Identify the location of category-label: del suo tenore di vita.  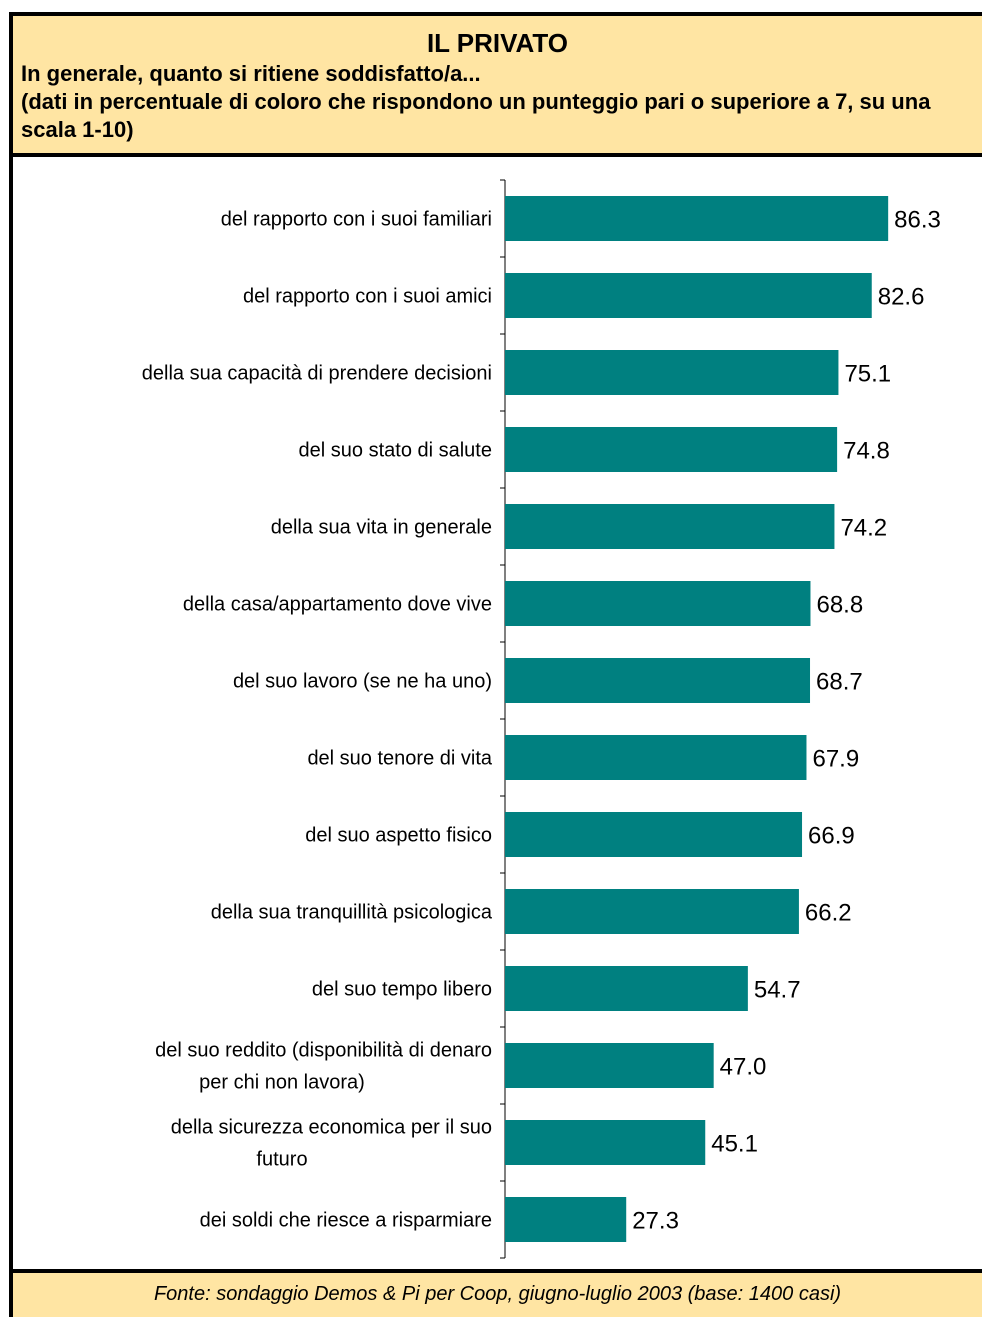
(399, 759).